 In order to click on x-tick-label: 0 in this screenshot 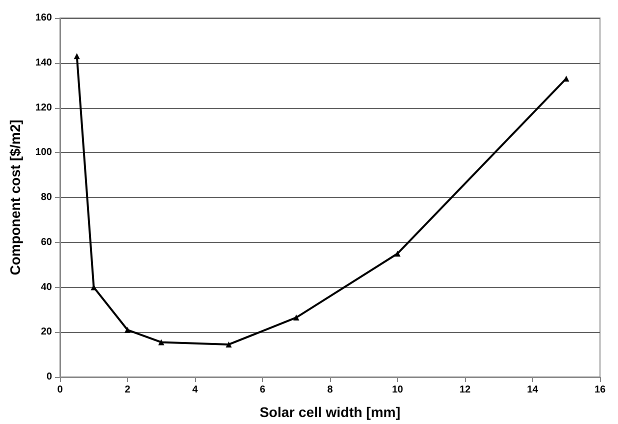, I will do `click(60, 390)`.